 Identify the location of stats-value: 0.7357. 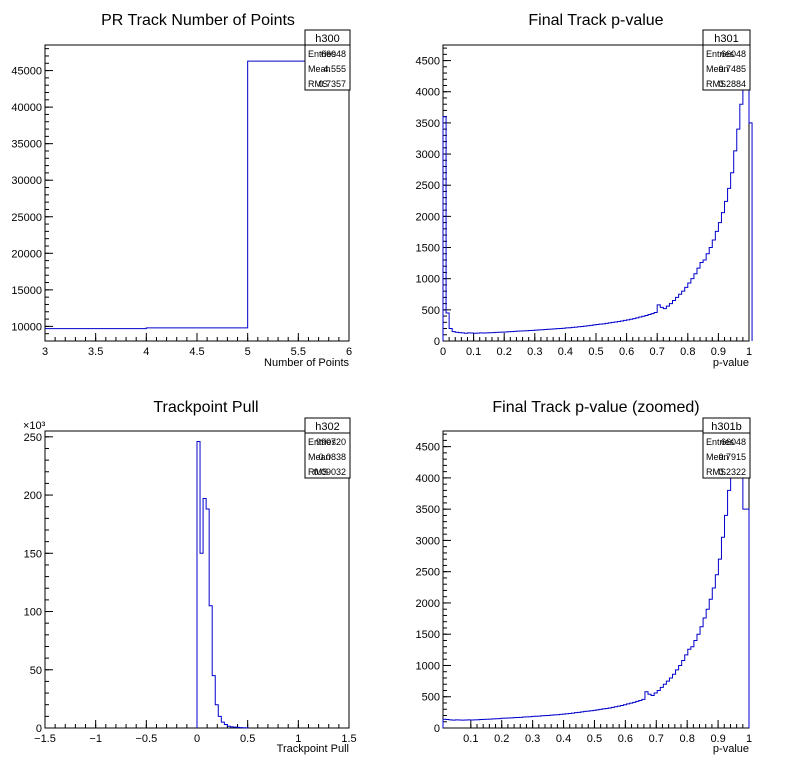
(332, 84).